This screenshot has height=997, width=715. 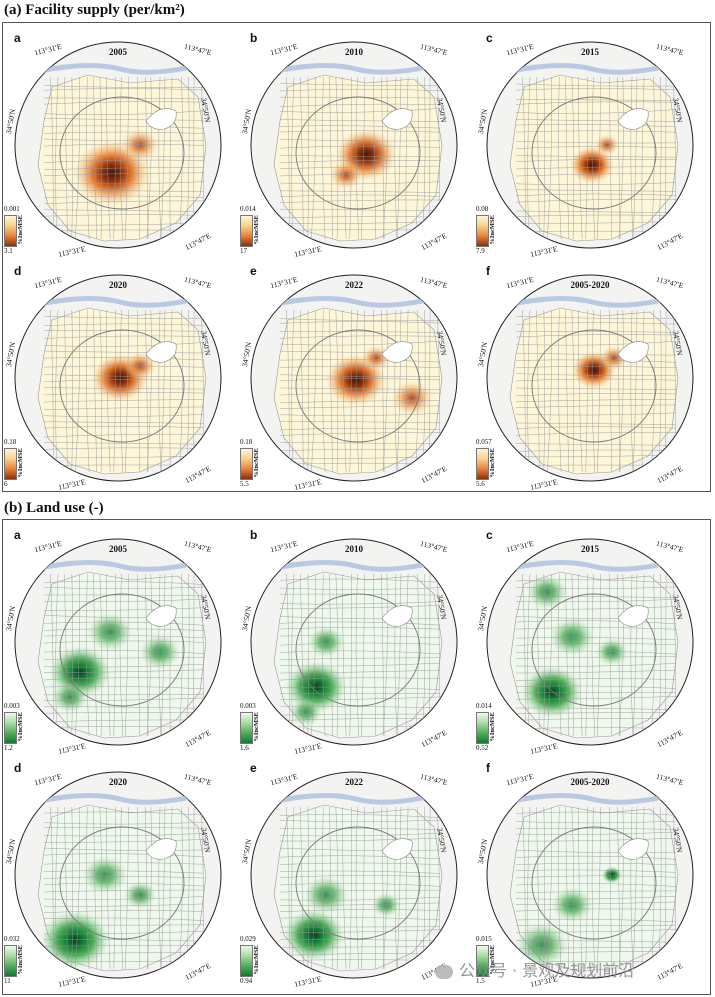 What do you see at coordinates (6, 484) in the screenshot?
I see `legend-min: 6` at bounding box center [6, 484].